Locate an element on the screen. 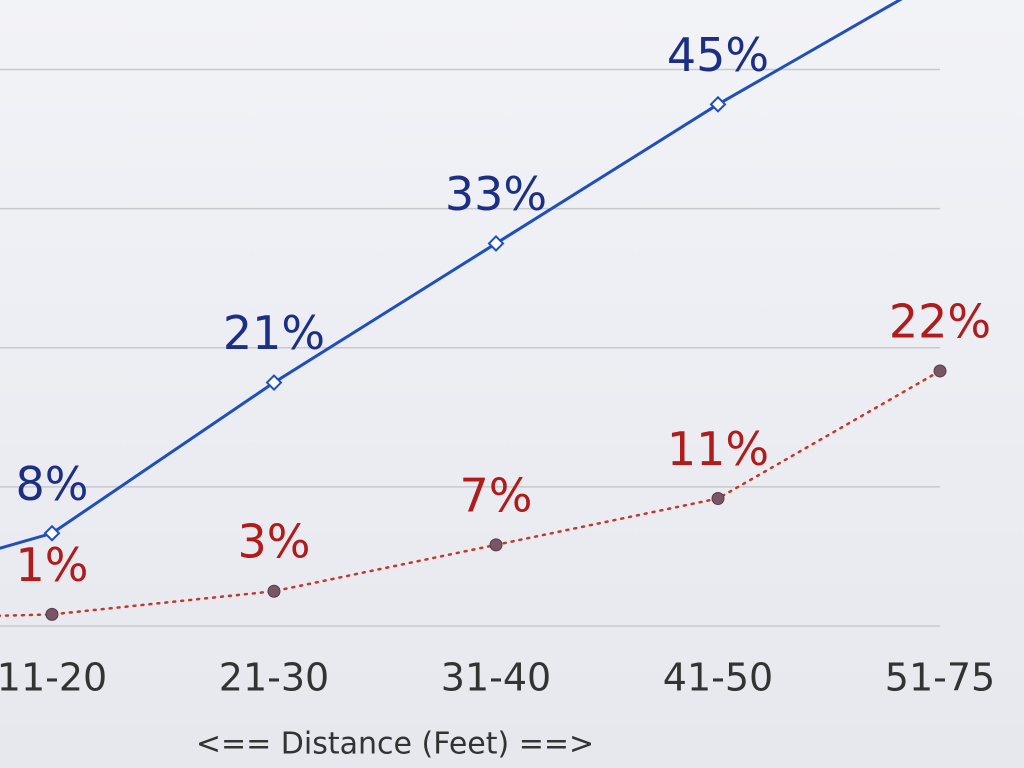 This screenshot has width=1024, height=768. data-label: 7% is located at coordinates (496, 495).